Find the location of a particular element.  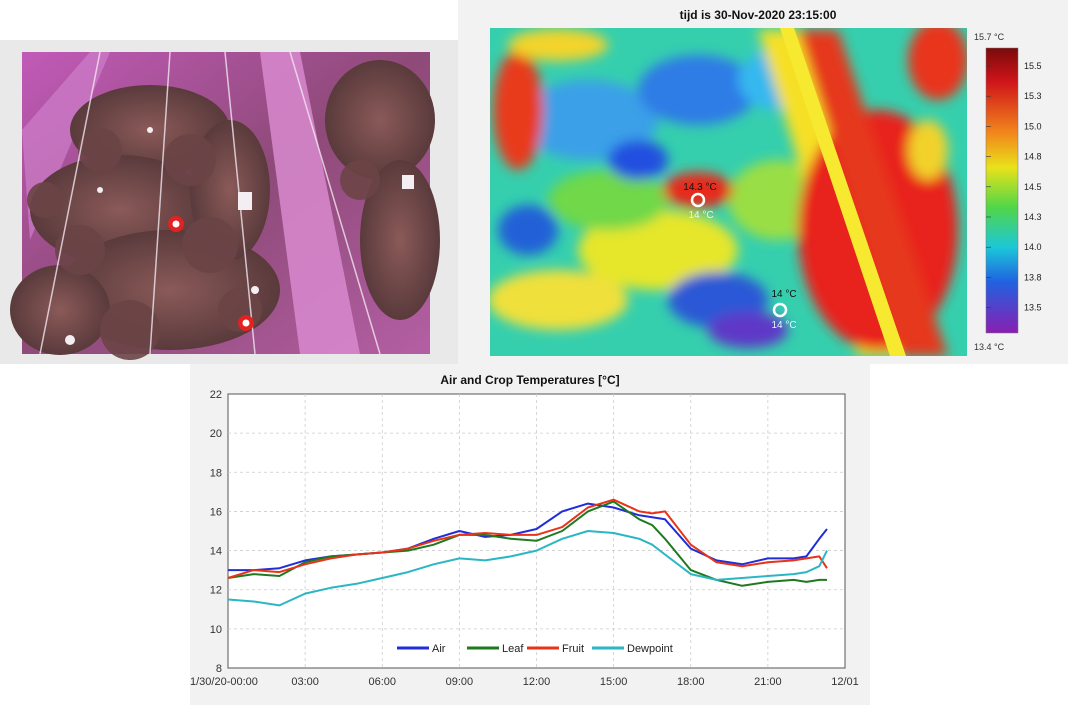

colorbar-tick-label: 14.8 is located at coordinates (1033, 157).